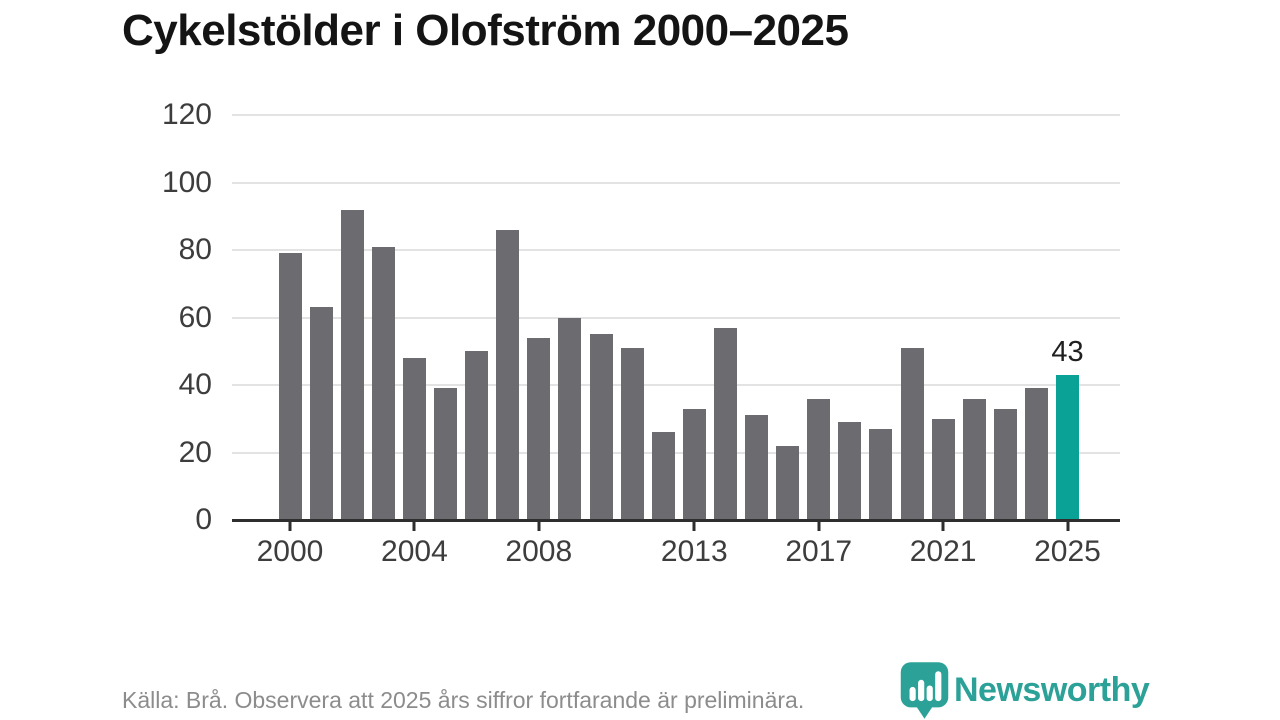 This screenshot has height=720, width=1280. I want to click on newsworthy-pin-bar-chart-icon, so click(924, 690).